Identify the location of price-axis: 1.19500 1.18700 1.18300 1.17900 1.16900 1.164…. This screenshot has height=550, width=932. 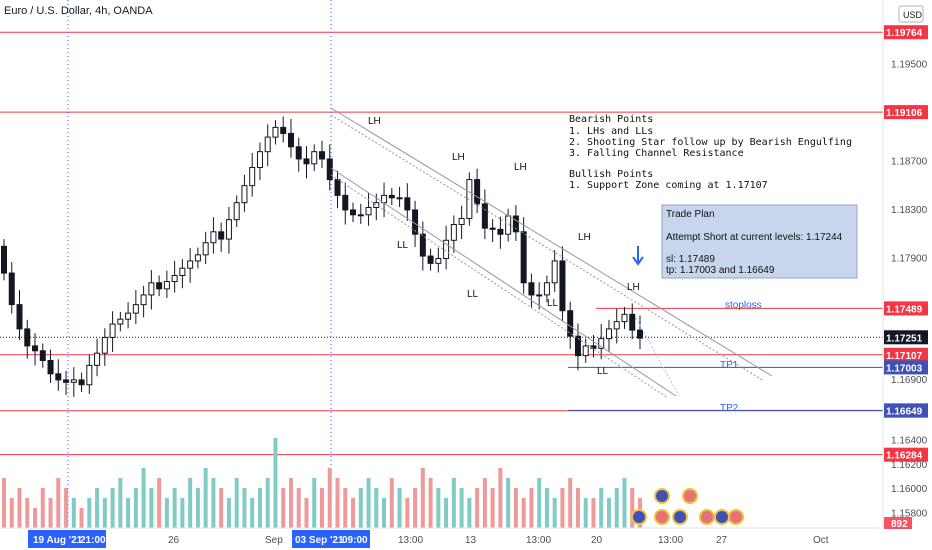
(907, 264).